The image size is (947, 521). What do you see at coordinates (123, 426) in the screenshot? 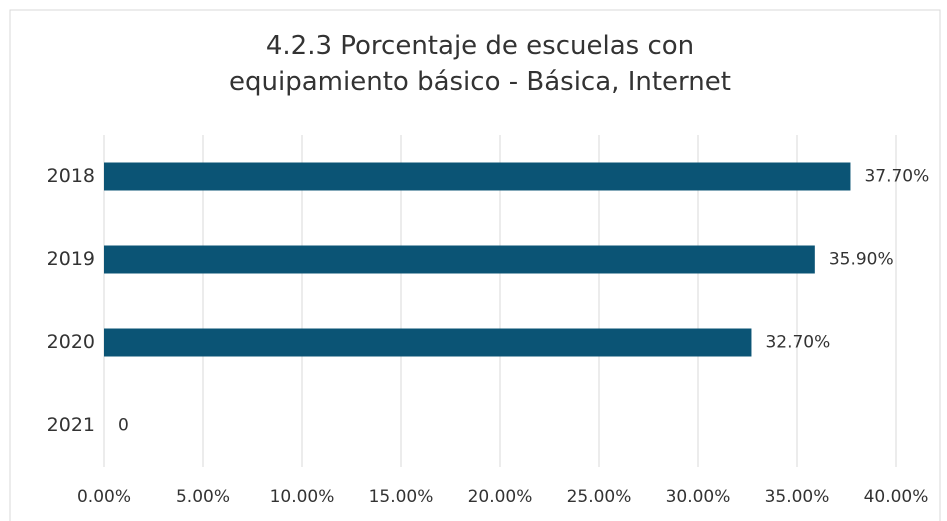
I see `data-label: 0` at bounding box center [123, 426].